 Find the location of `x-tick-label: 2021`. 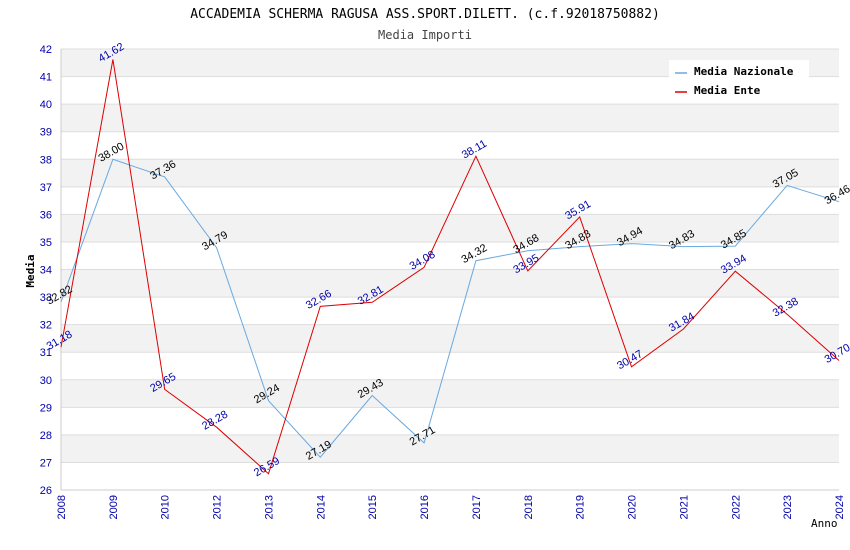

x-tick-label: 2021 is located at coordinates (684, 507).